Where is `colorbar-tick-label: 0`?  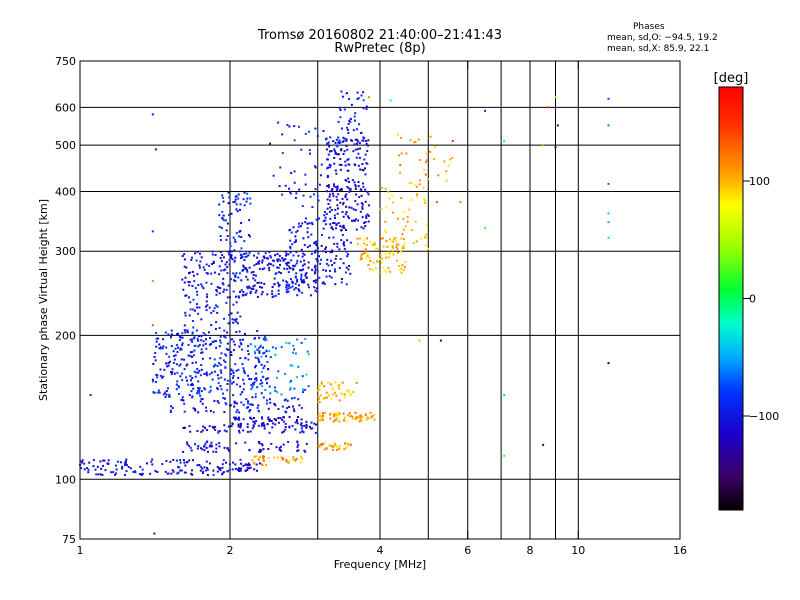 colorbar-tick-label: 0 is located at coordinates (752, 299).